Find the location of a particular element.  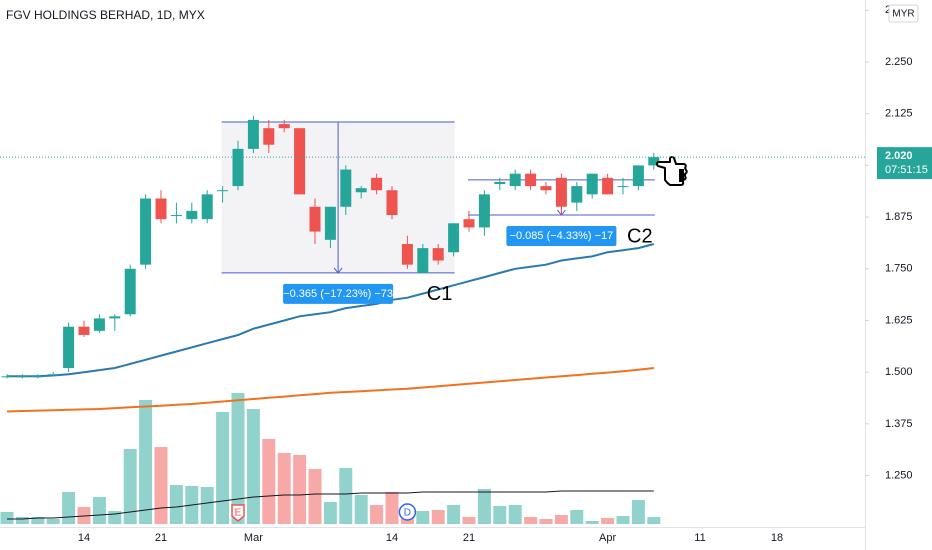

measure-label: −0.365 (−17.23%) −73 is located at coordinates (338, 294).